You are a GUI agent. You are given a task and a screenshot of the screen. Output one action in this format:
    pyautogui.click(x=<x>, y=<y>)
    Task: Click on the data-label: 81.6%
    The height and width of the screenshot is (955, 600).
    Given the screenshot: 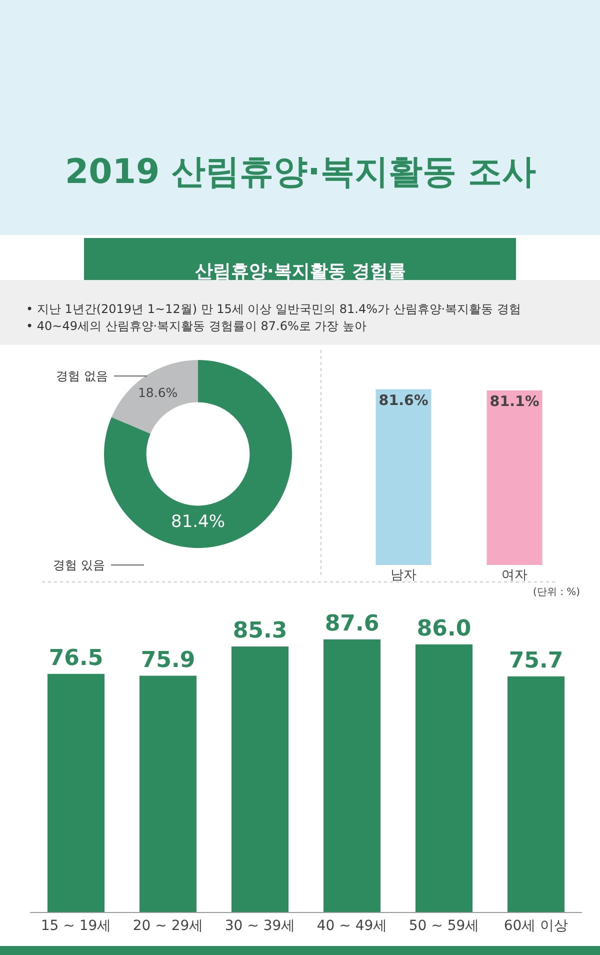 What is the action you would take?
    pyautogui.click(x=403, y=400)
    